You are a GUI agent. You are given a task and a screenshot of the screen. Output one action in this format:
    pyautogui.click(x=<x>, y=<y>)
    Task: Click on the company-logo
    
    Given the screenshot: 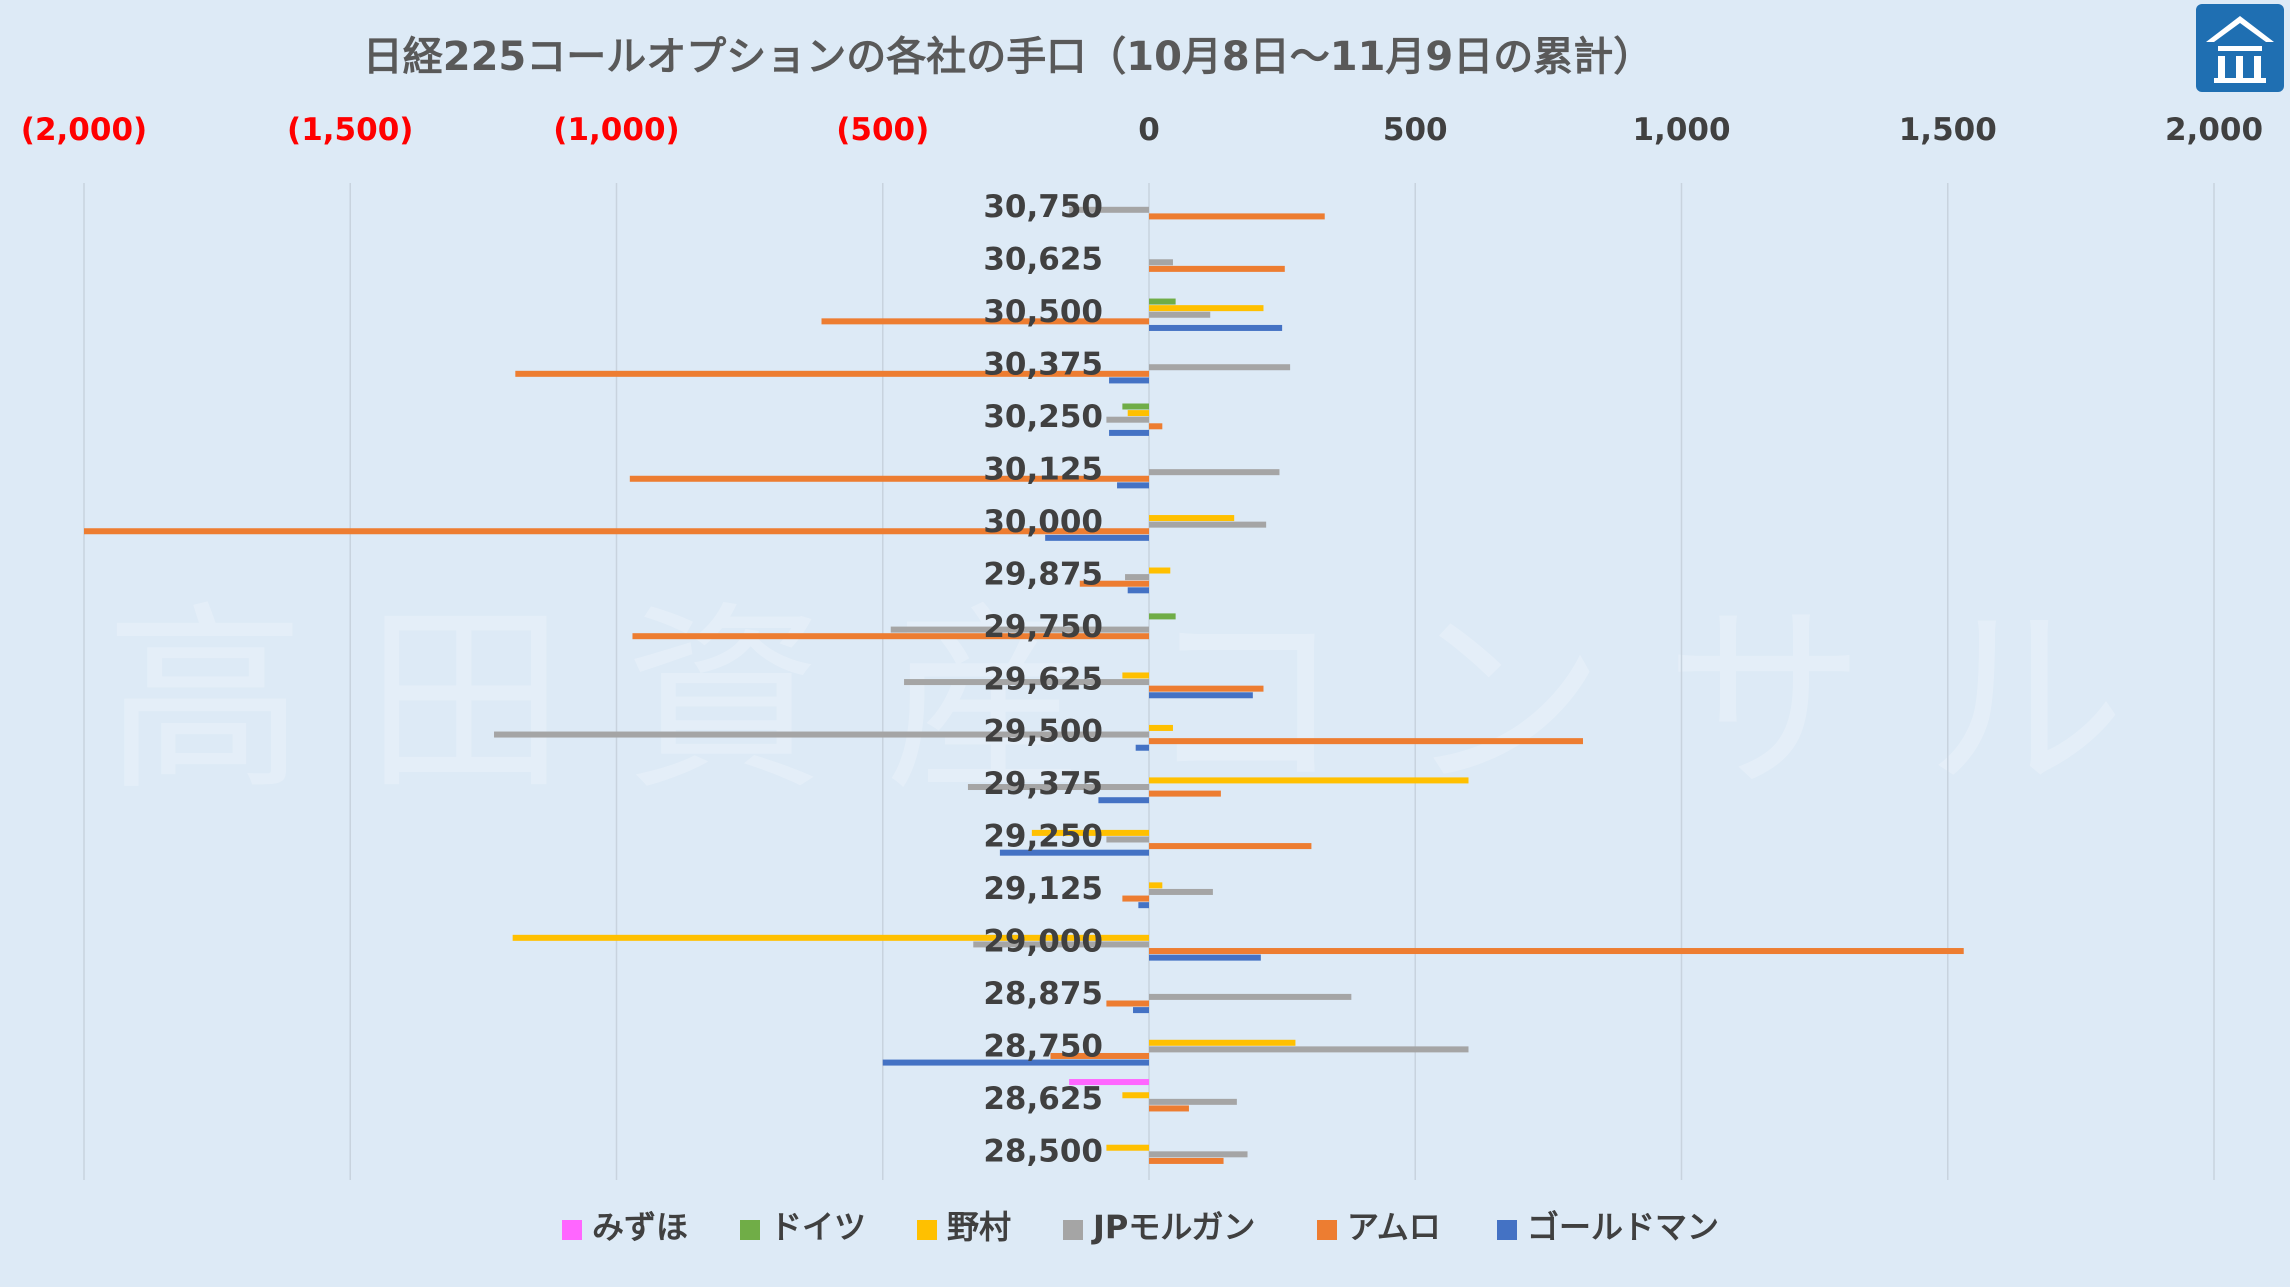 What is the action you would take?
    pyautogui.click(x=2240, y=48)
    